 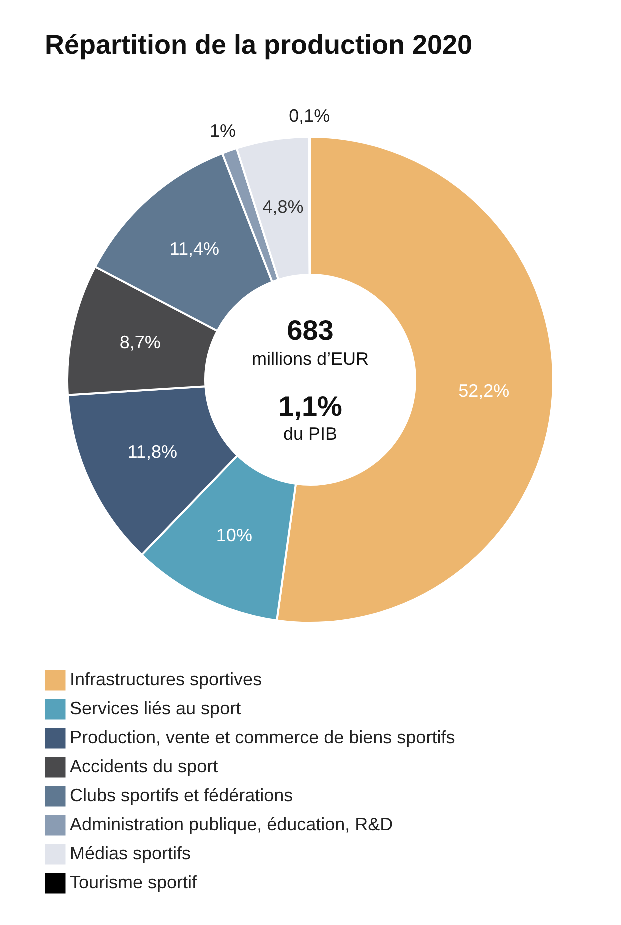 What do you see at coordinates (223, 130) in the screenshot?
I see `data-label: 1%` at bounding box center [223, 130].